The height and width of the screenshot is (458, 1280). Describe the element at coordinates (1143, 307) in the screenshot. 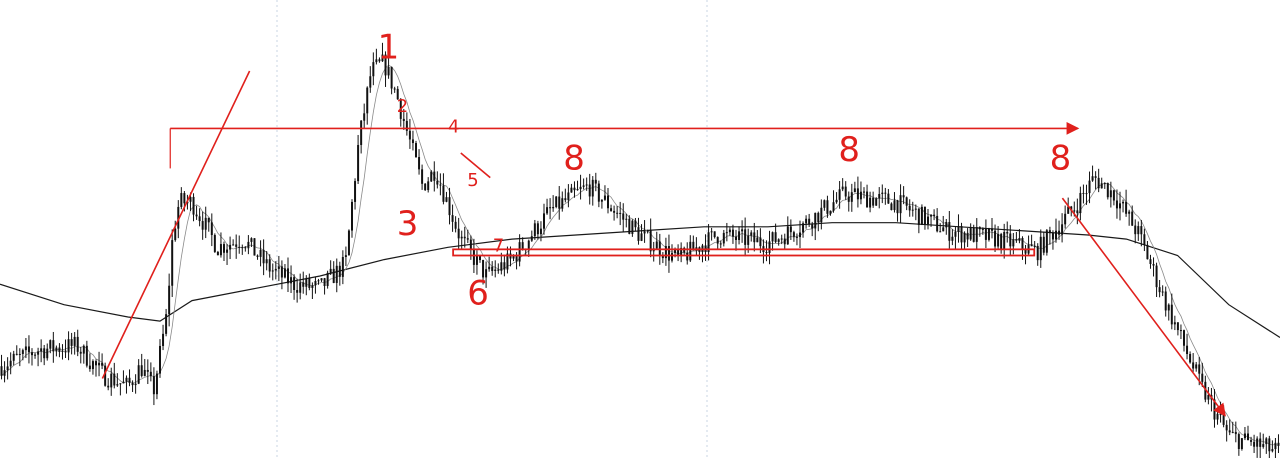

I see `downtrend-line` at that location.